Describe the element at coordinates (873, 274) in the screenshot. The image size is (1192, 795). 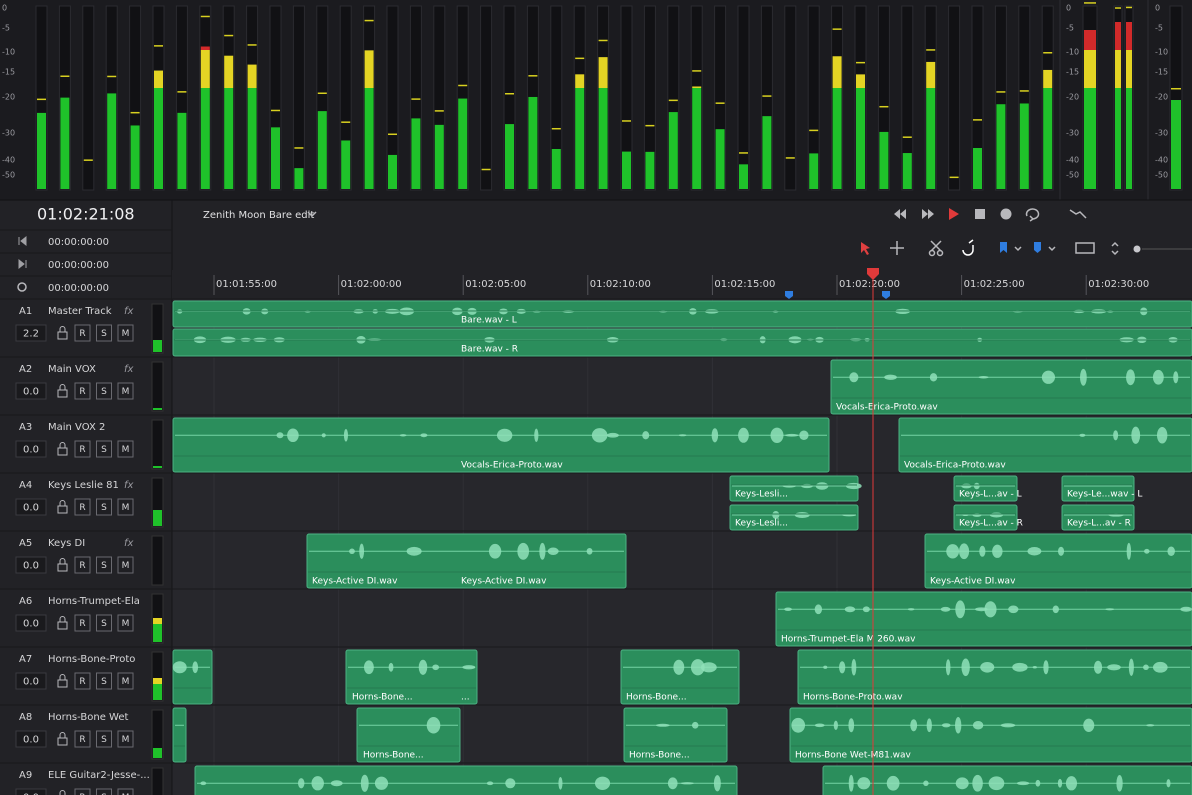
I see `playhead-handle` at that location.